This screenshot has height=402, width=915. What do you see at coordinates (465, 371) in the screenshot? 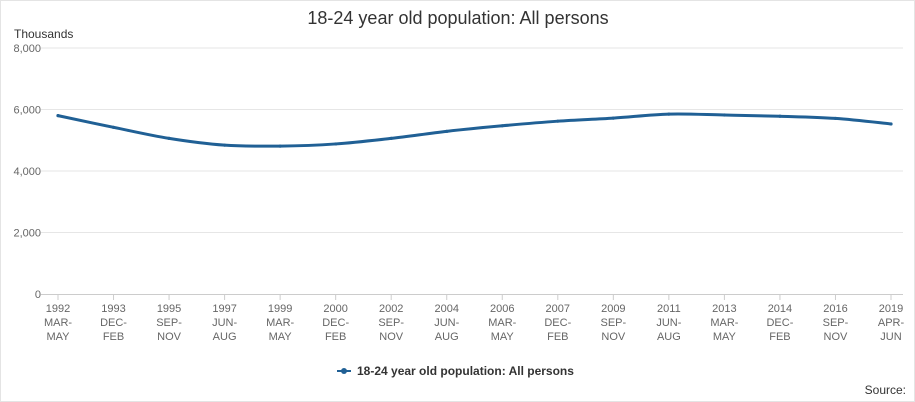
I see `legend-label: 18-24 year old population: All persons` at bounding box center [465, 371].